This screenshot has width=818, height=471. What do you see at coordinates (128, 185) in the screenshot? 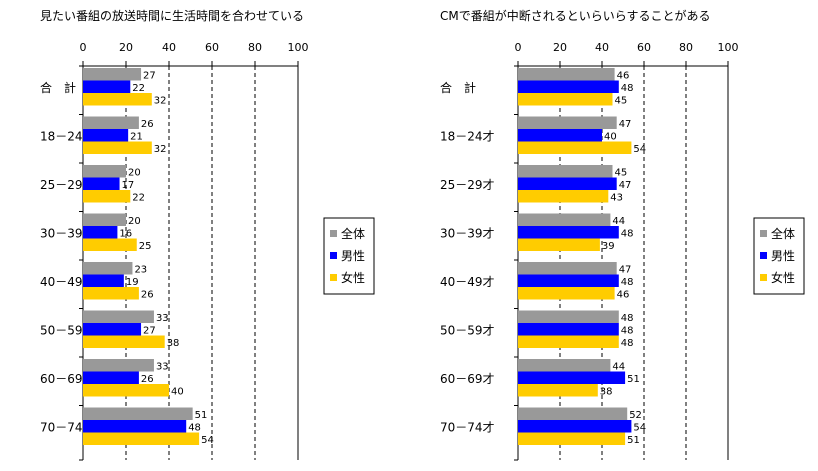
I see `data-label: 17` at bounding box center [128, 185].